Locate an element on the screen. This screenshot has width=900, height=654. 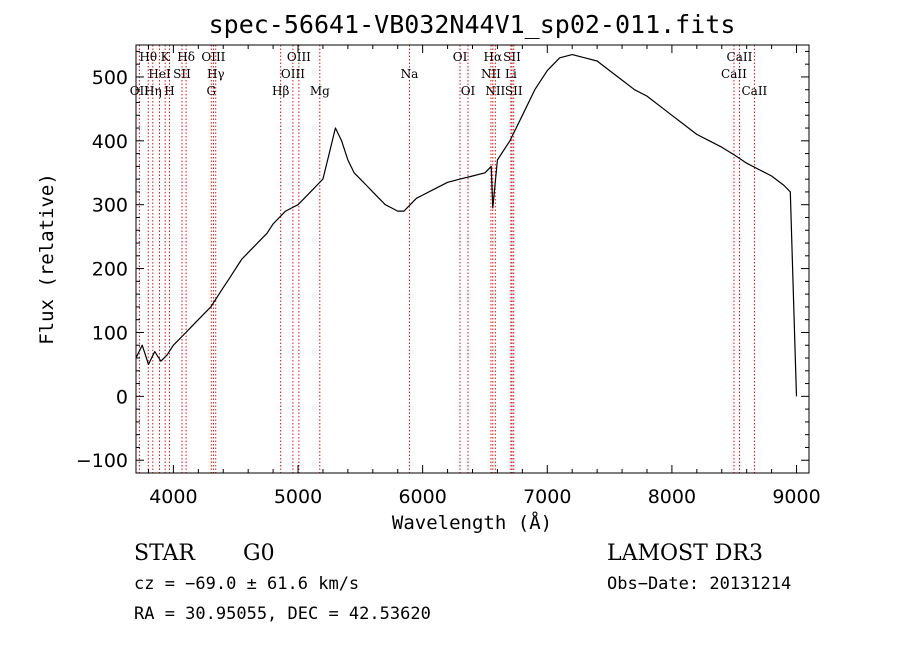
marker-label: OII is located at coordinates (140, 91).